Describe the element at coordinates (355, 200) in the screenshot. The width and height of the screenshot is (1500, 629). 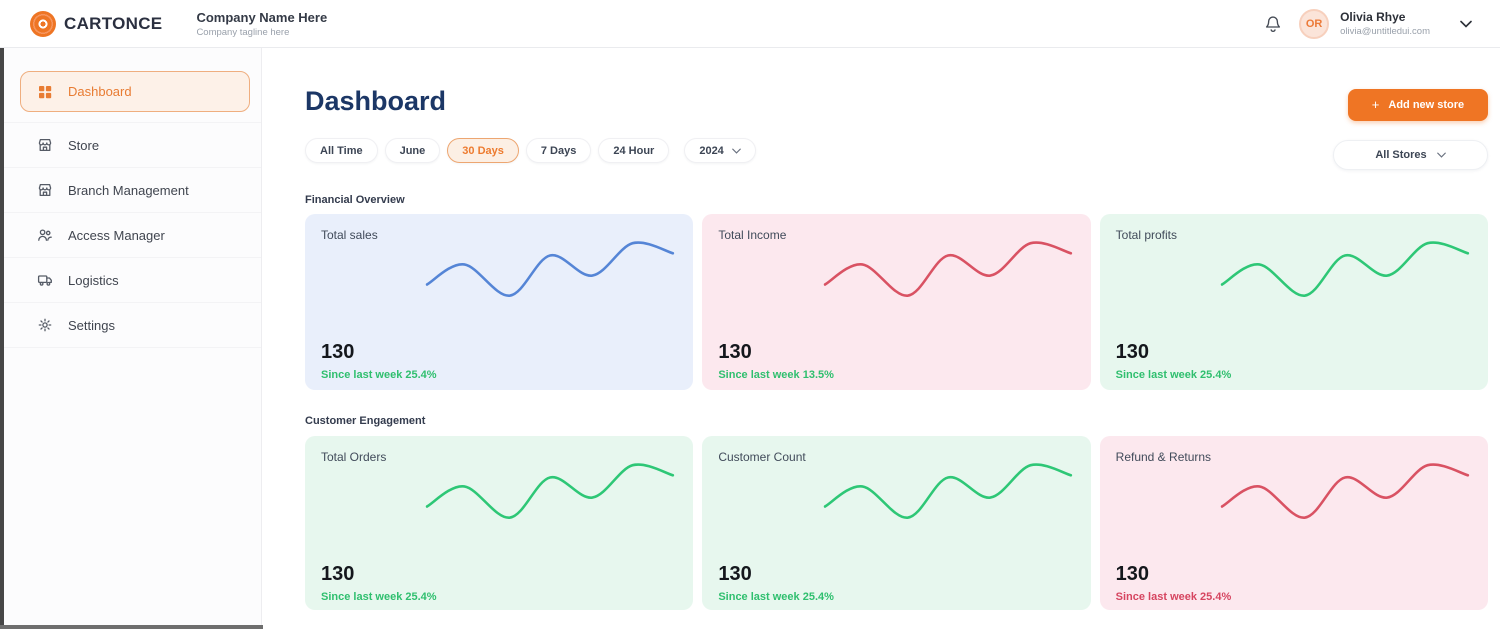
I see `section-title-financial-overview: Financial Overview` at that location.